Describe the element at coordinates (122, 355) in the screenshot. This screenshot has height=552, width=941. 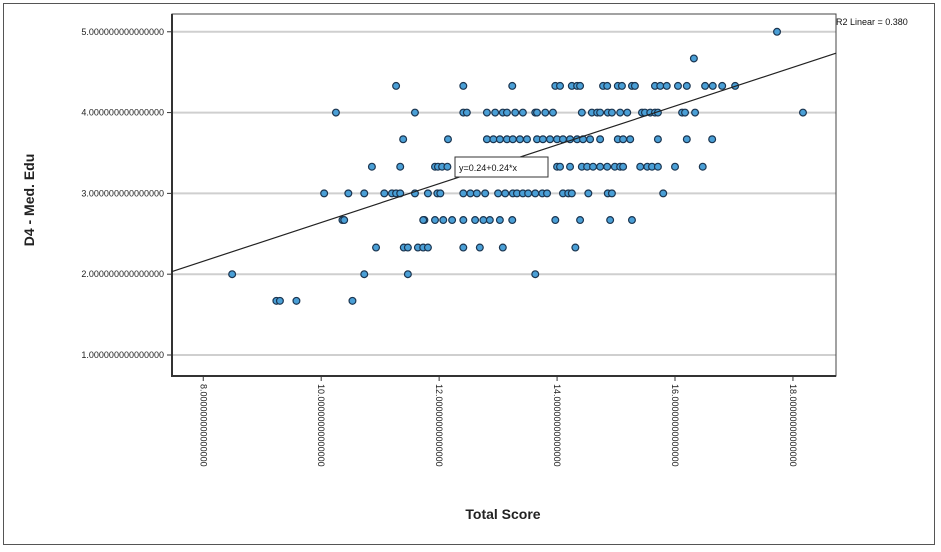
I see `y-tick-label: 1.000000000000000` at that location.